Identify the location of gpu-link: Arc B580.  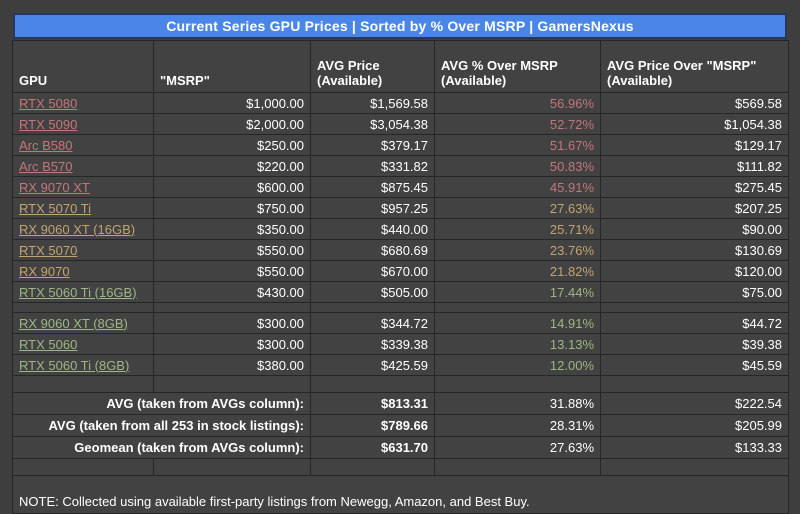
(83, 145).